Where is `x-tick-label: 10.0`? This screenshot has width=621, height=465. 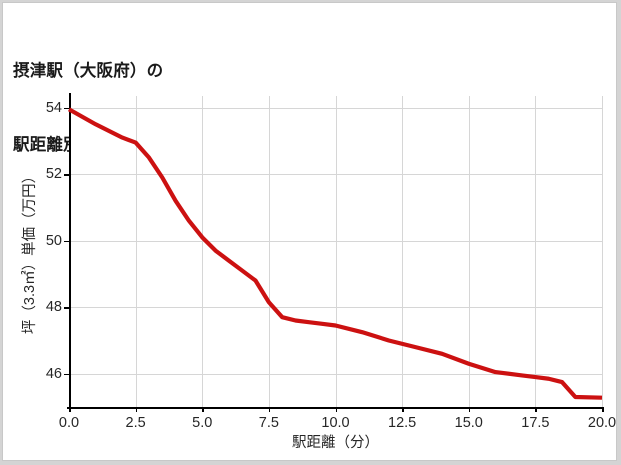
x-tick-label: 10.0 is located at coordinates (335, 423).